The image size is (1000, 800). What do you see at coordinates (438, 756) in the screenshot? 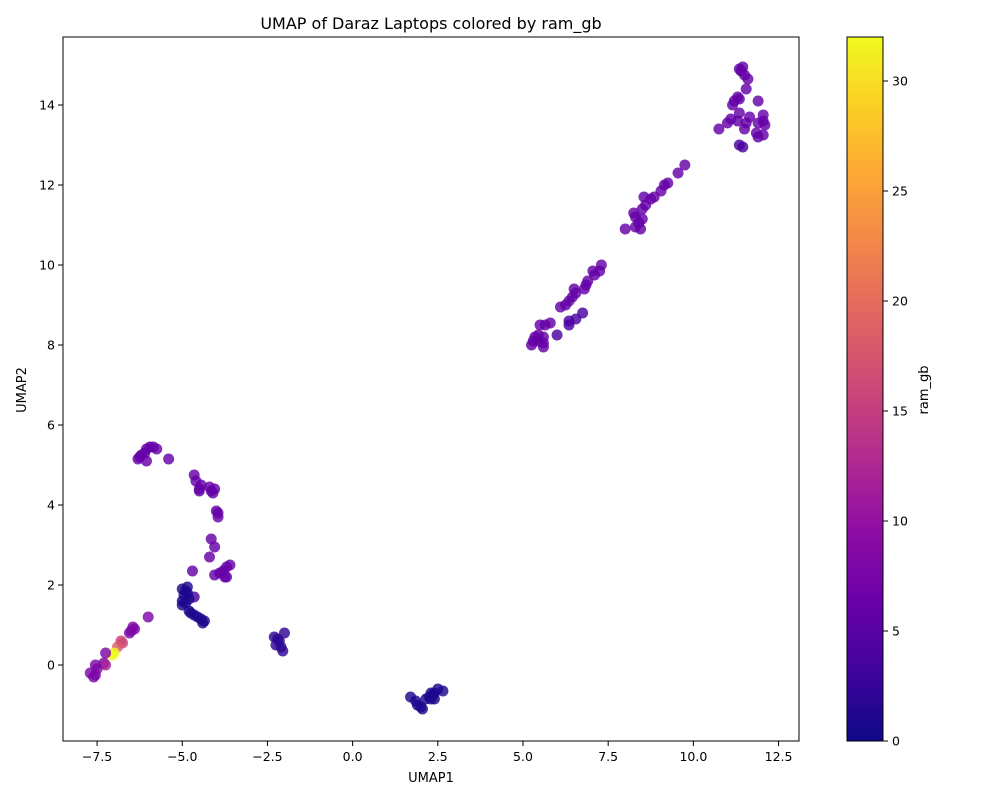
I see `x-tick-label: 2.5` at bounding box center [438, 756].